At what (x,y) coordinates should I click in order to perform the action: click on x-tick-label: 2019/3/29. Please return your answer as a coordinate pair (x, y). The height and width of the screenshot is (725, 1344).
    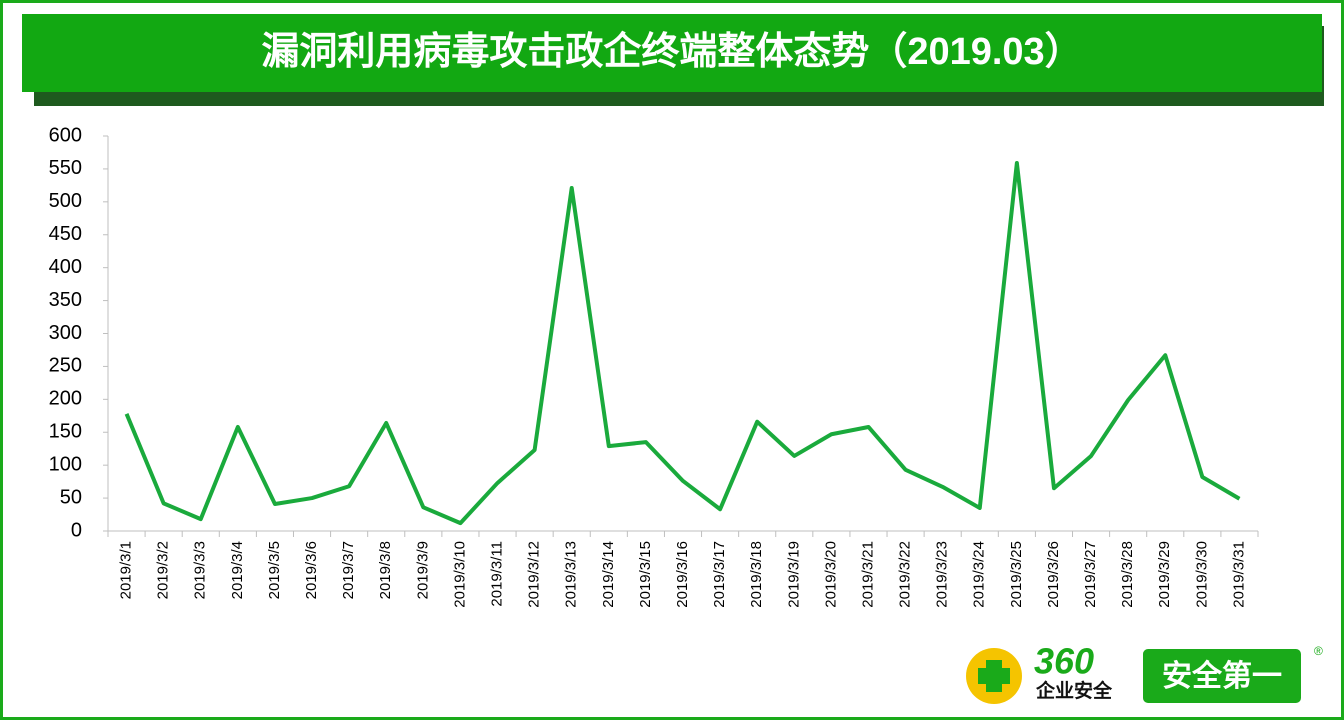
    Looking at the image, I should click on (1164, 574).